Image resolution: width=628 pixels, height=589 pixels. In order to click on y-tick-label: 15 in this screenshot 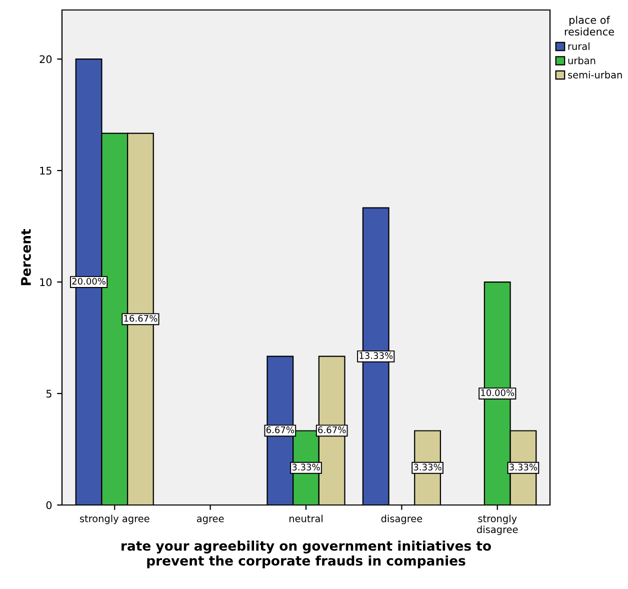, I will do `click(46, 170)`.